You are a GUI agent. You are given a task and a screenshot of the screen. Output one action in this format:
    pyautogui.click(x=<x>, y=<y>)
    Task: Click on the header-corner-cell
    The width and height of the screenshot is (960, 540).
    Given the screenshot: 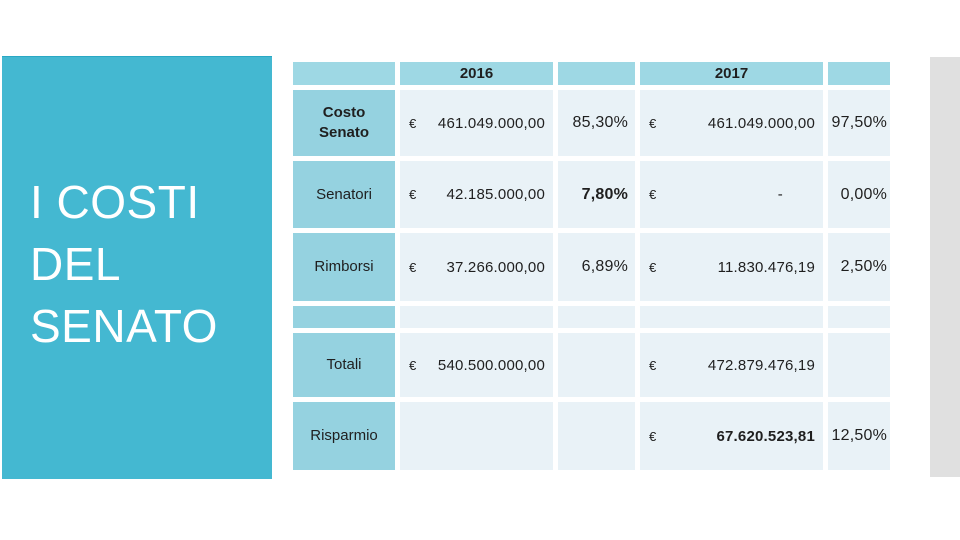 What is the action you would take?
    pyautogui.click(x=344, y=73)
    